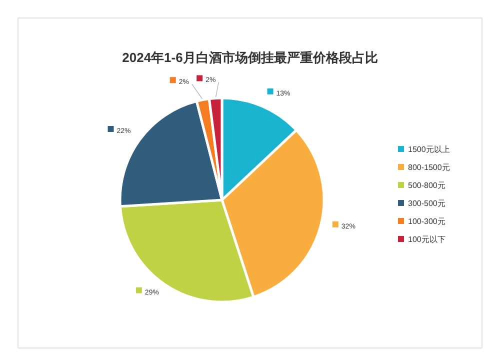 The image size is (500, 362). I want to click on legend-label: 300-500元, so click(427, 203).